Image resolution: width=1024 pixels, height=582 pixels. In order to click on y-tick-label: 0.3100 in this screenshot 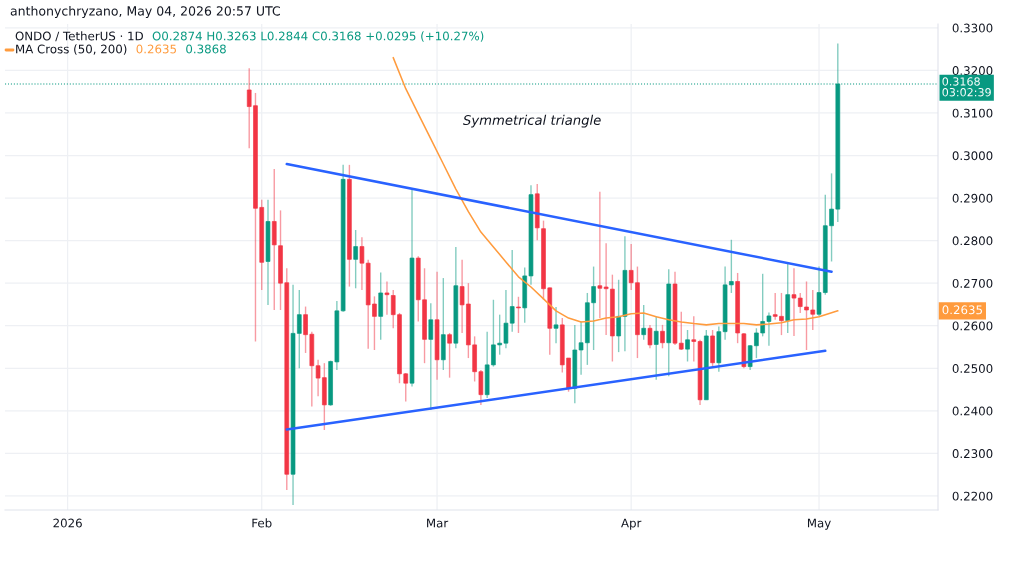, I will do `click(972, 113)`.